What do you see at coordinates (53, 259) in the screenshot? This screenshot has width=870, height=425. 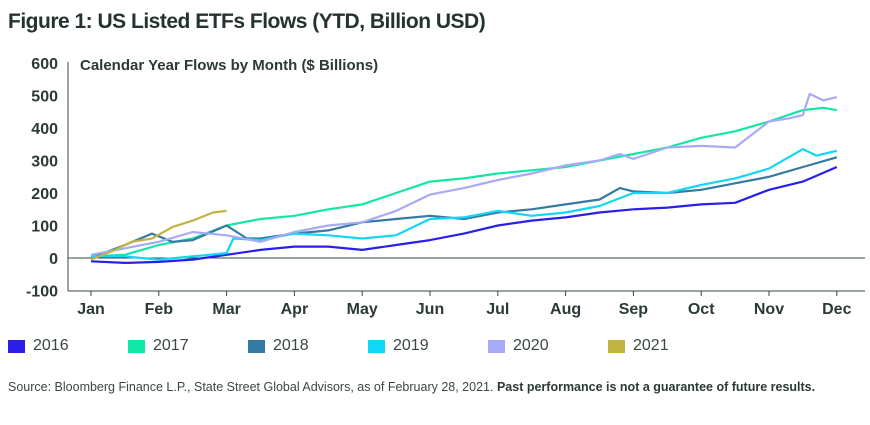 I see `y-tick-label: 0` at bounding box center [53, 259].